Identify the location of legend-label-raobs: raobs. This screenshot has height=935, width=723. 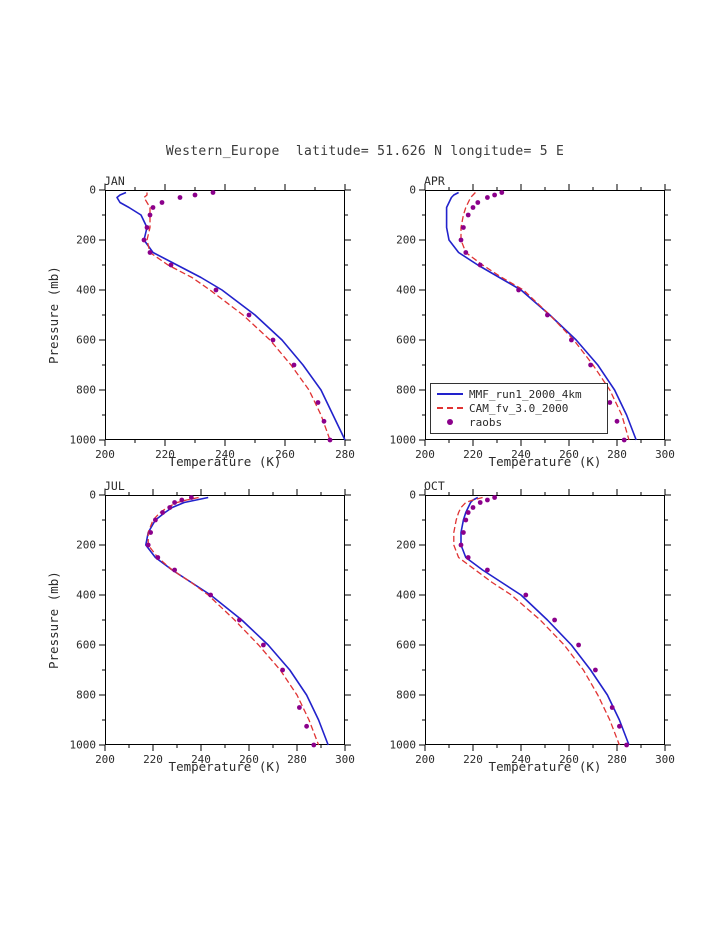
(486, 422).